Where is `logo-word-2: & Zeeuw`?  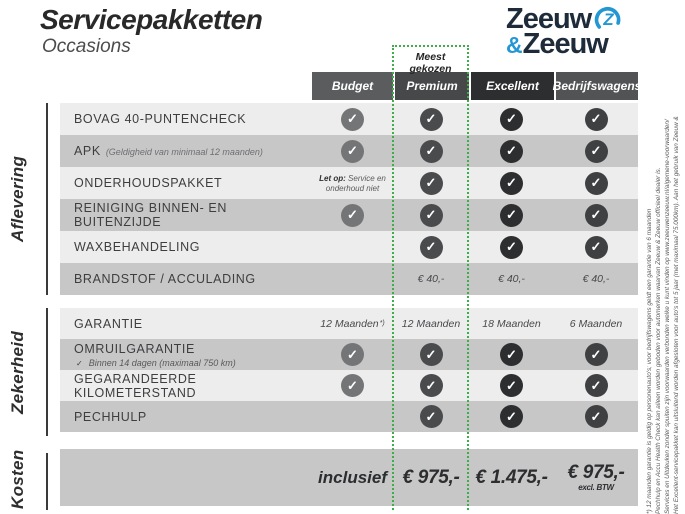
logo-word-2: & Zeeuw is located at coordinates (586, 44).